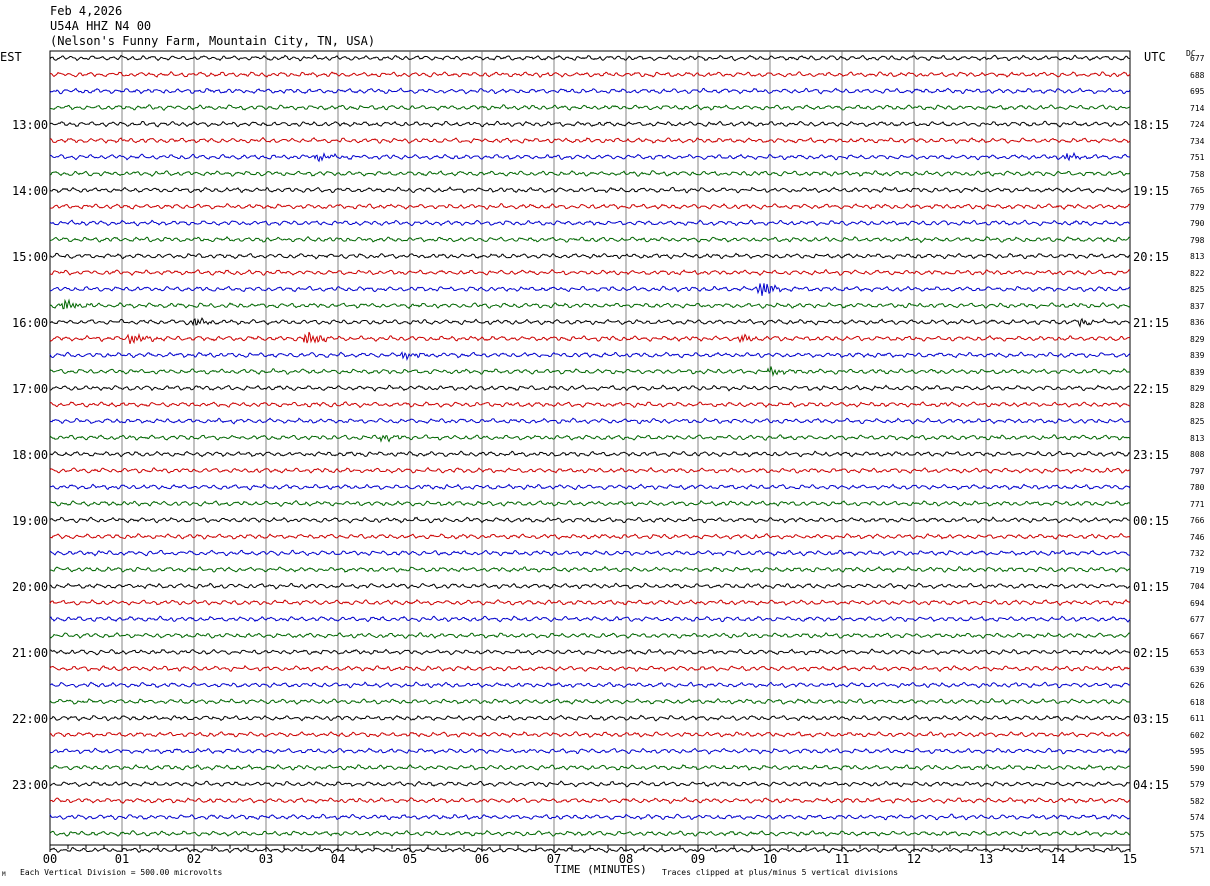 The height and width of the screenshot is (886, 1210). Describe the element at coordinates (1151, 653) in the screenshot. I see `right-hour-label: 02:15` at that location.